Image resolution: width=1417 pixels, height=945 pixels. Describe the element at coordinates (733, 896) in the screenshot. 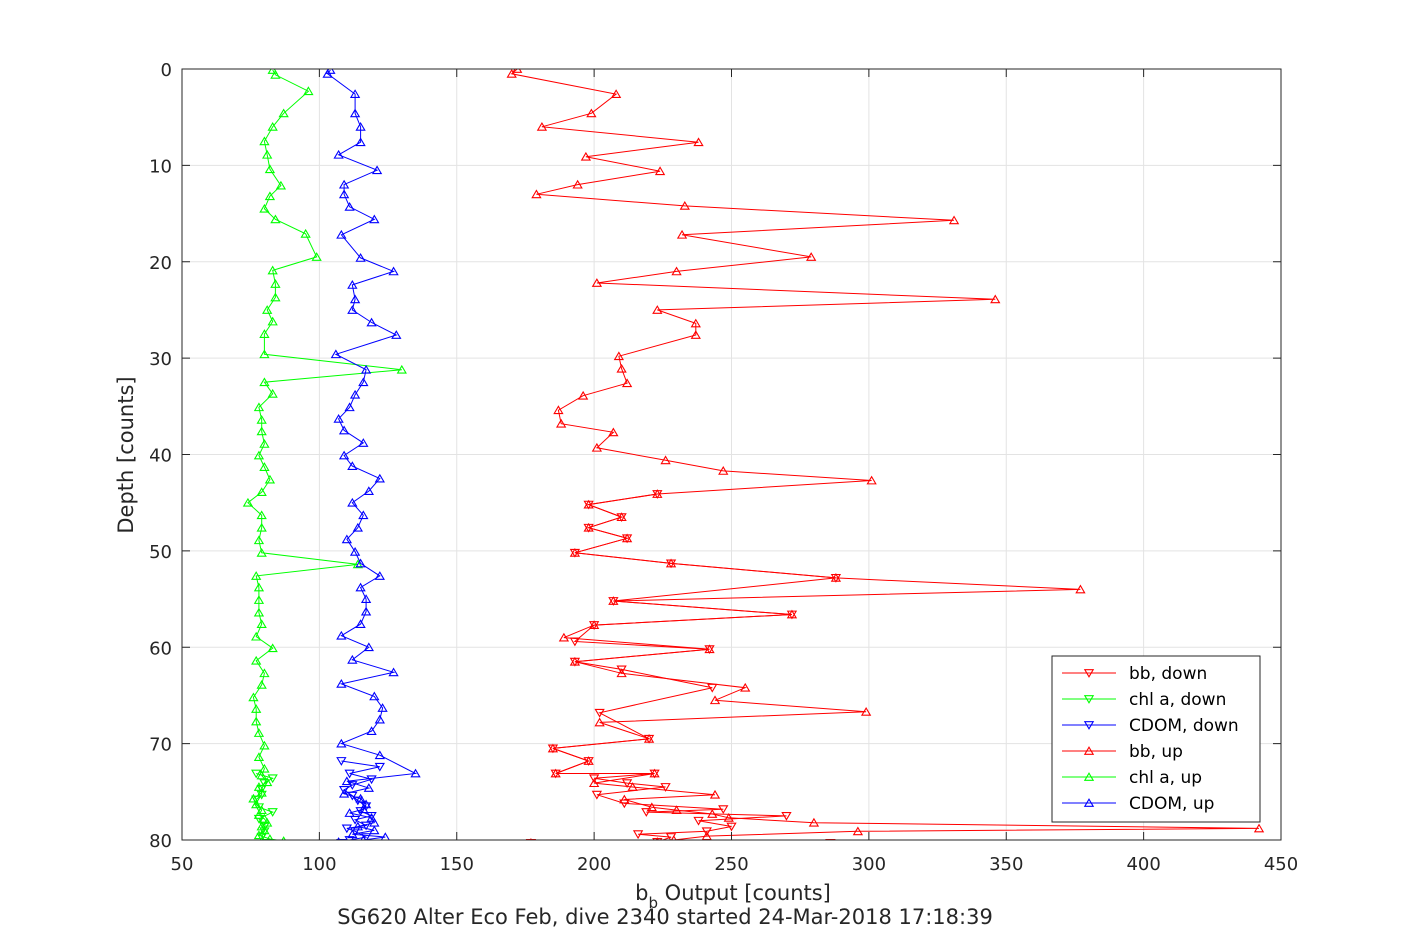

I see `x-axis-label: bb Output [counts]` at that location.